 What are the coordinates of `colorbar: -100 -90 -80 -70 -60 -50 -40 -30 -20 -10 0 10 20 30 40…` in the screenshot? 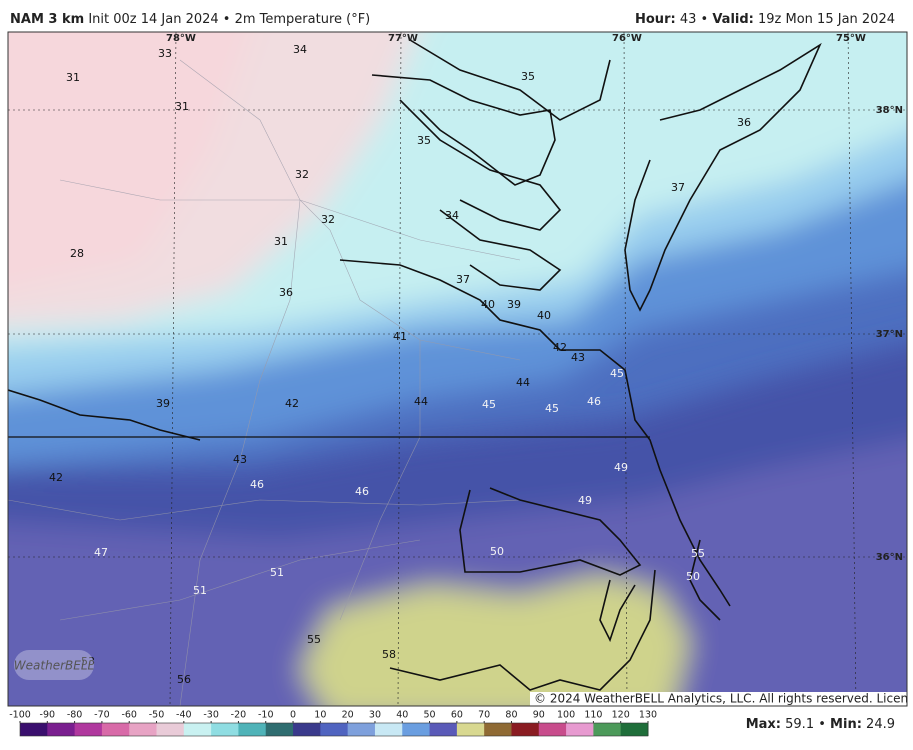 It's located at (333, 723).